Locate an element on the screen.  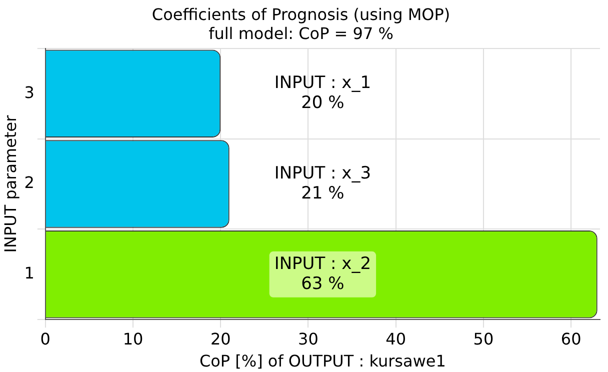
x-tick-label: 50 is located at coordinates (483, 338).